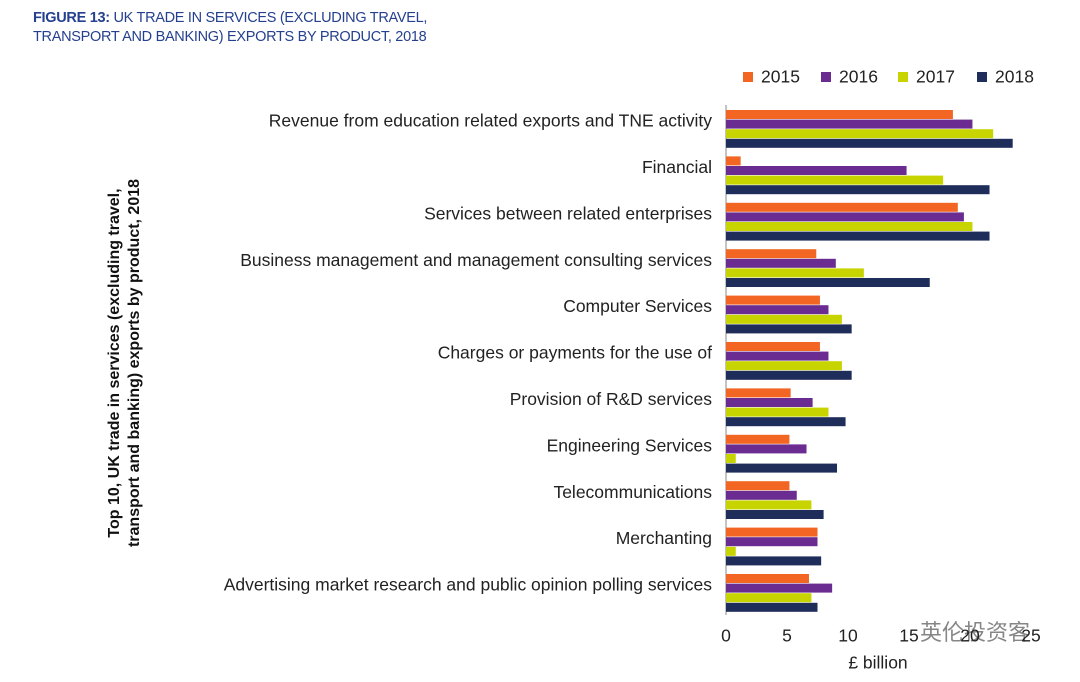 The image size is (1080, 682). I want to click on legend-label: 2015, so click(780, 77).